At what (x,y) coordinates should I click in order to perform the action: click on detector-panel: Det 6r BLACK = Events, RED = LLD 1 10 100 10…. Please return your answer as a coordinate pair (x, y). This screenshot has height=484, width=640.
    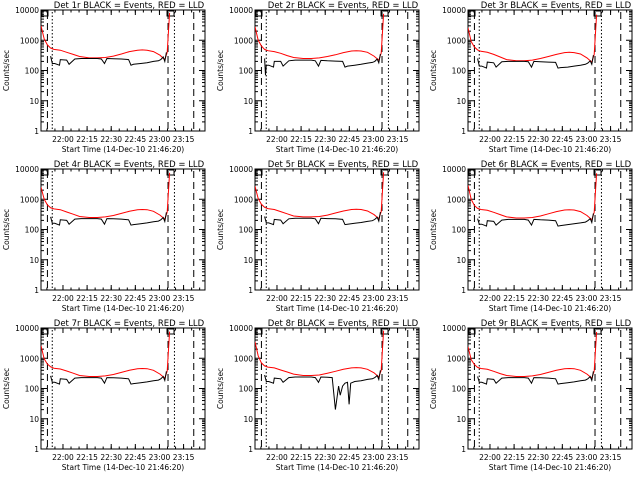
    Looking at the image, I should click on (531, 236).